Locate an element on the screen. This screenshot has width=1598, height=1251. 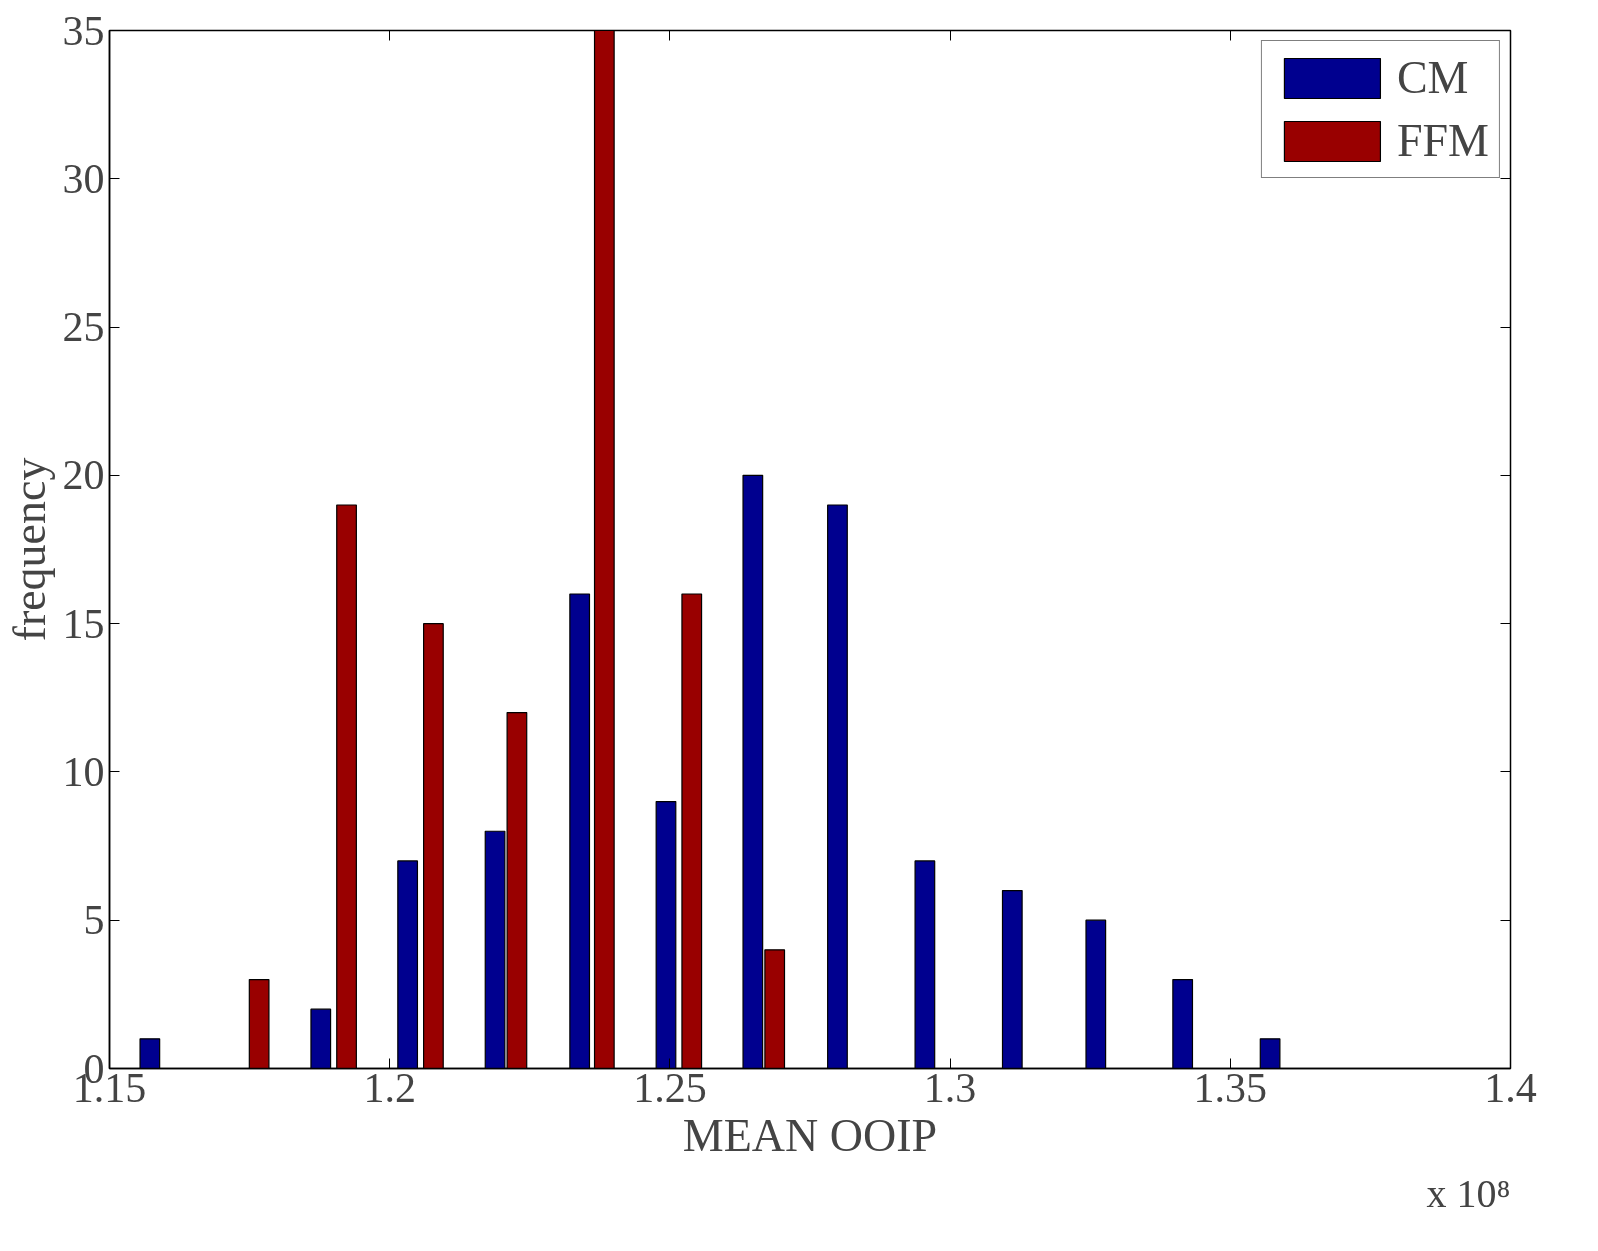
y-tick-label: 20 is located at coordinates (83, 475).